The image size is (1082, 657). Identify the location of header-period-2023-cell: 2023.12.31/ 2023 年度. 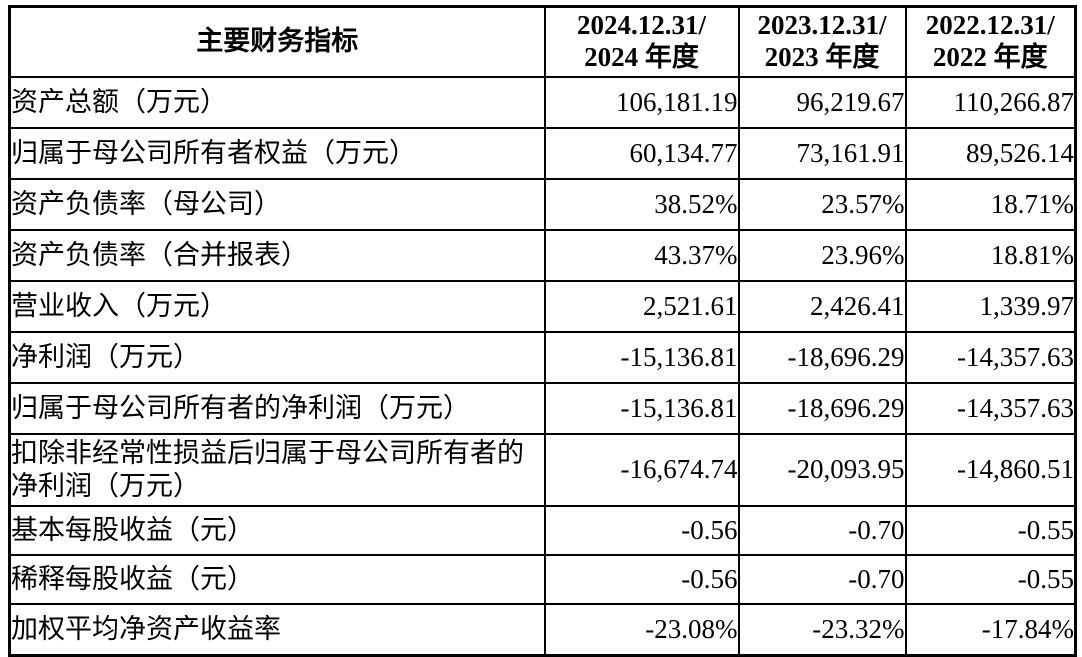
(822, 41).